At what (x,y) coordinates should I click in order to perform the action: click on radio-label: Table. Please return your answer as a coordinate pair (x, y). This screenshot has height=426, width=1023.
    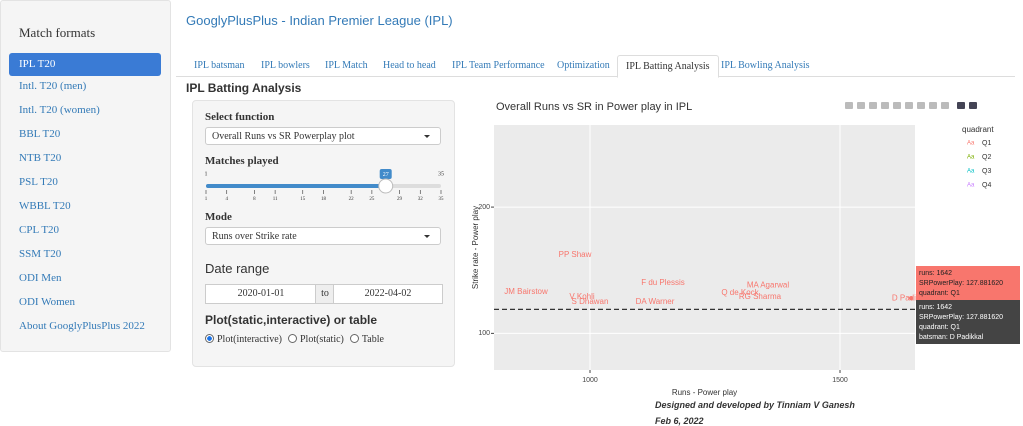
    Looking at the image, I should click on (372, 339).